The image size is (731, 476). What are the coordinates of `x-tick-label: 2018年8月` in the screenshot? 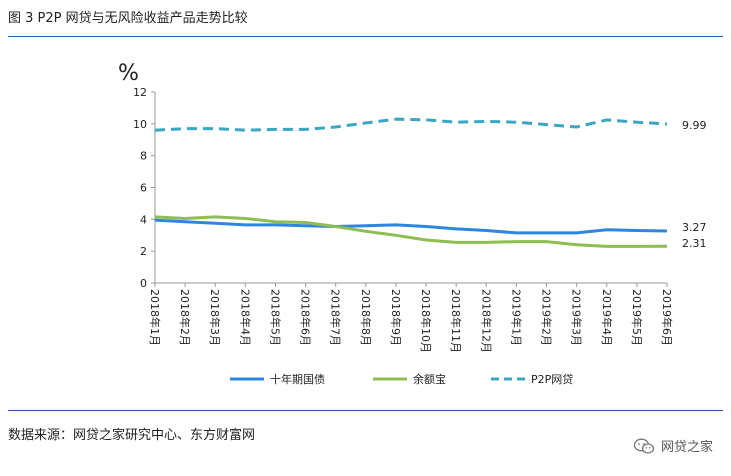 It's located at (366, 317).